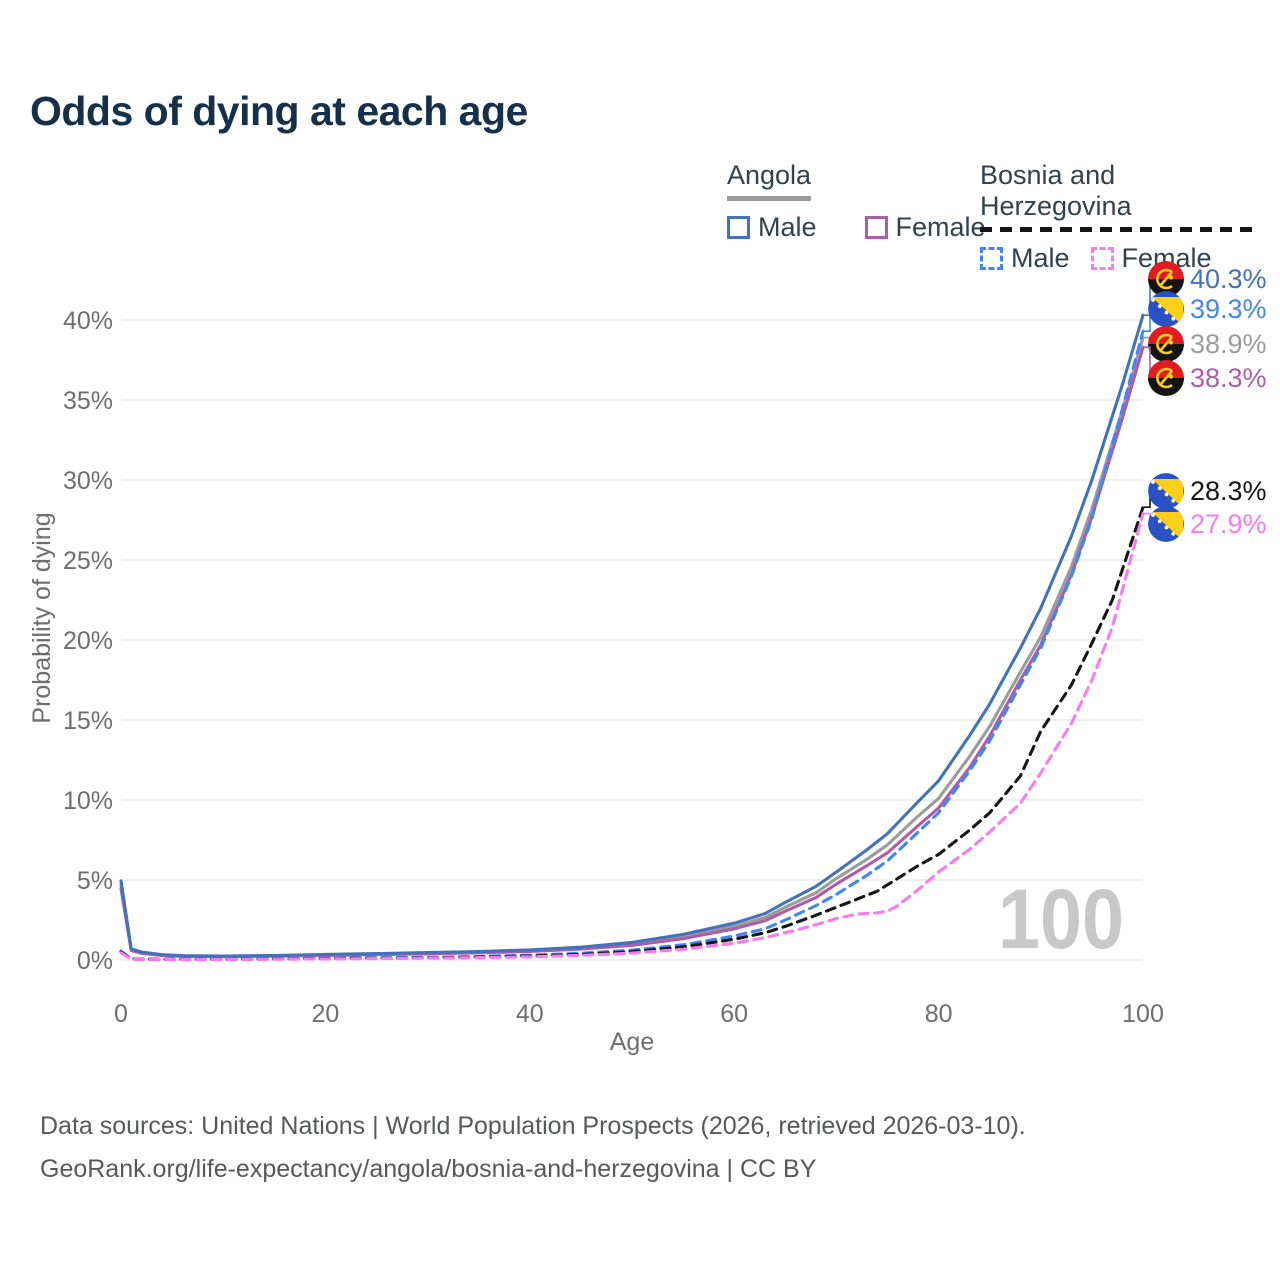 This screenshot has height=1280, width=1280. I want to click on watermark-age: 100, so click(1061, 919).